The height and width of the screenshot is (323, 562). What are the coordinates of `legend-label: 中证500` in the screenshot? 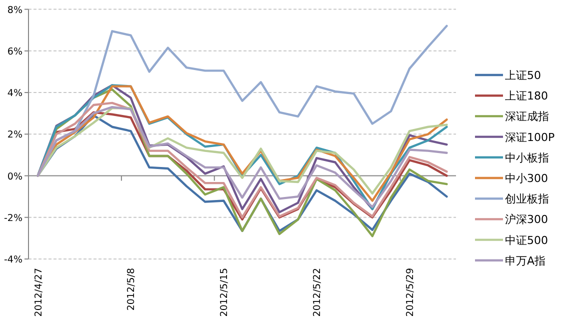 It's located at (526, 240).